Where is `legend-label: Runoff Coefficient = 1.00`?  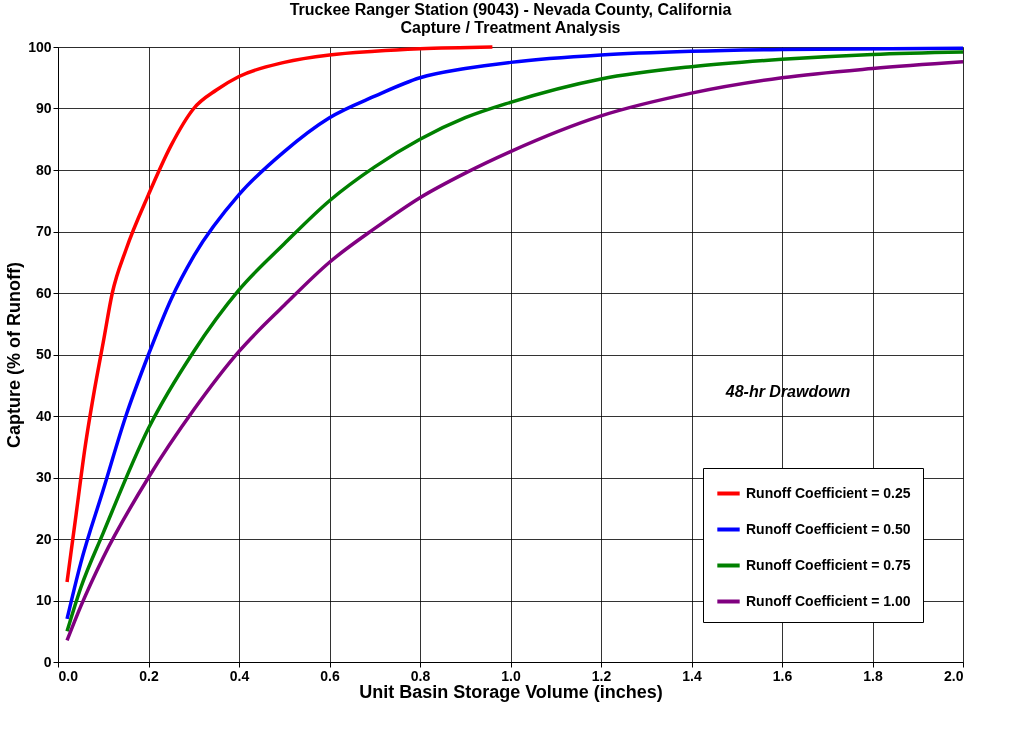
legend-label: Runoff Coefficient = 1.00 is located at coordinates (828, 600).